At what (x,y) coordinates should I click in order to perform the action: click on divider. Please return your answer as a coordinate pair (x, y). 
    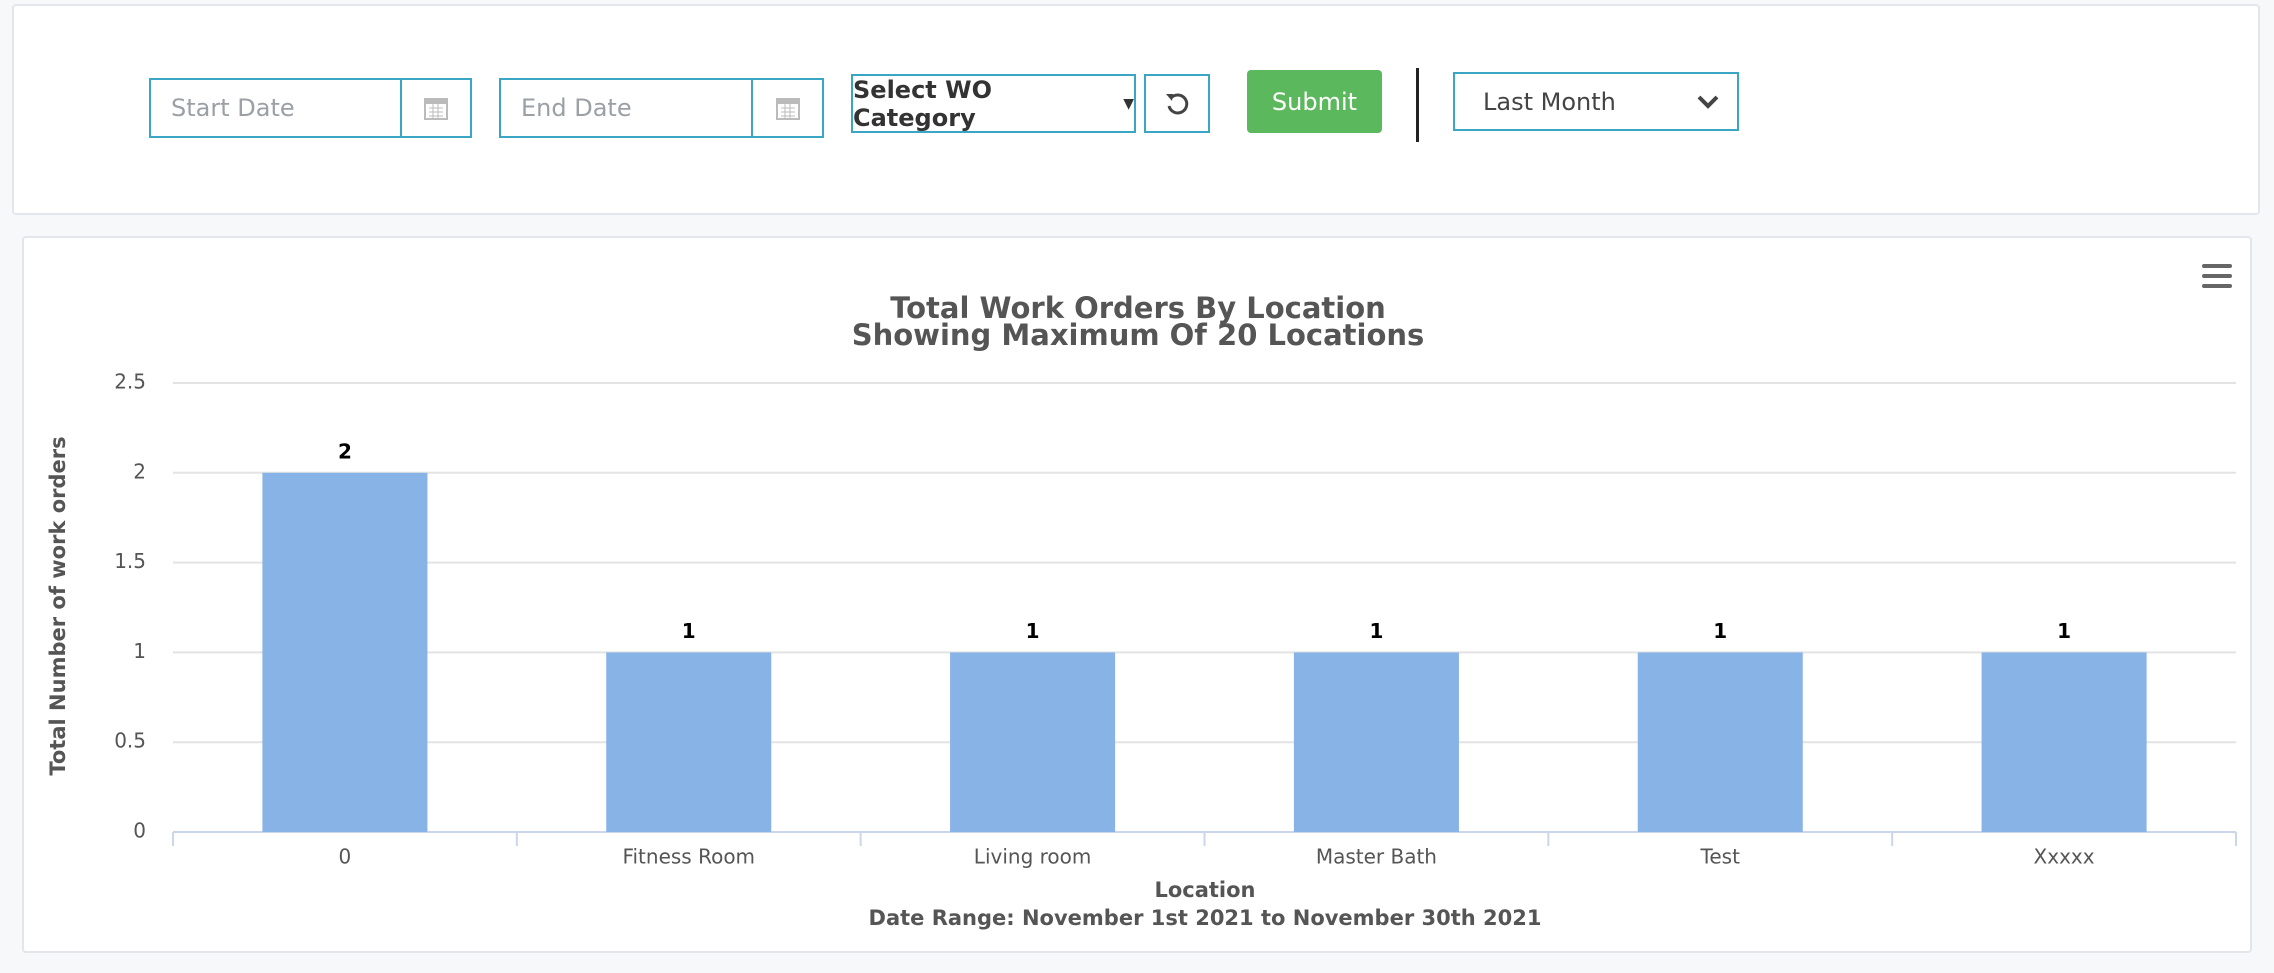
    Looking at the image, I should click on (1417, 105).